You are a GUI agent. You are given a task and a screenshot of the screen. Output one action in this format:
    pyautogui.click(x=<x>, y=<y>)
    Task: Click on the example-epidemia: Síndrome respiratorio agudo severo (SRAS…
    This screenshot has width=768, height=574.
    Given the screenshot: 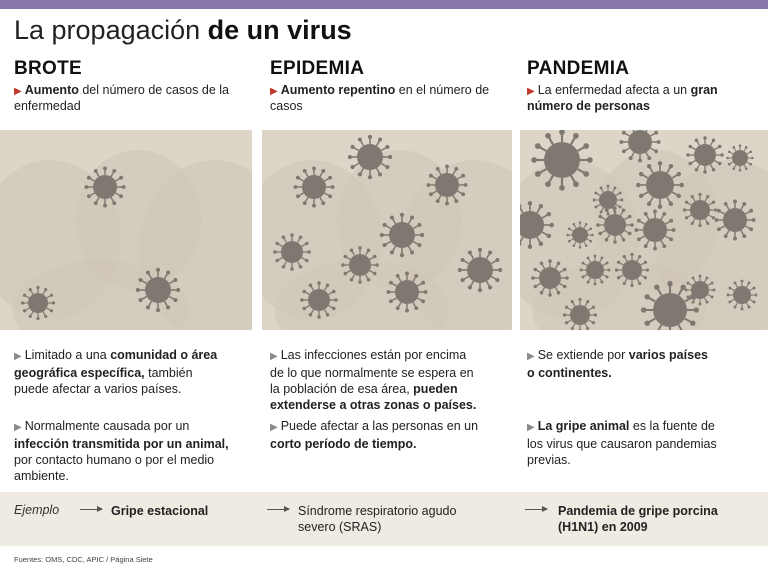 What is the action you would take?
    pyautogui.click(x=377, y=519)
    